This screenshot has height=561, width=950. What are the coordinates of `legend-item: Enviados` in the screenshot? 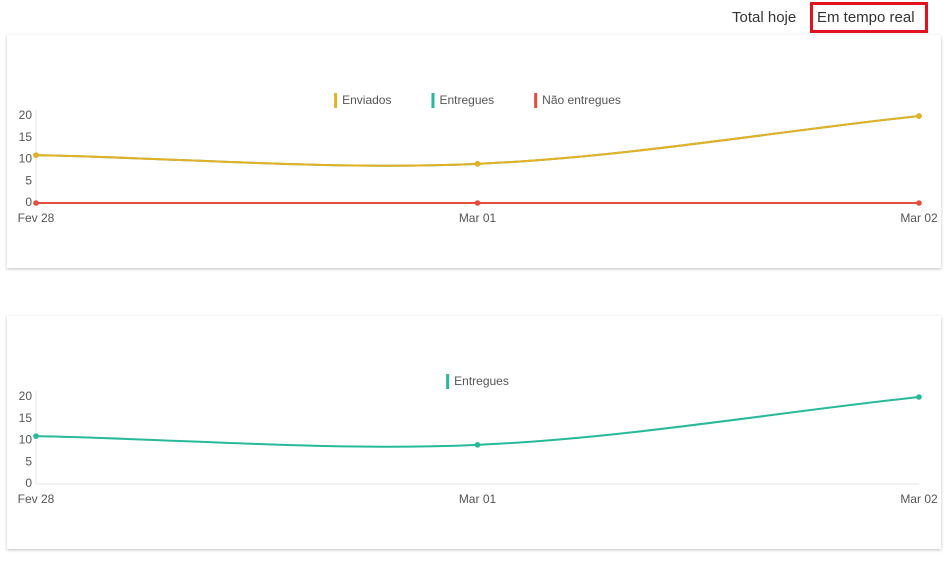 It's located at (362, 100).